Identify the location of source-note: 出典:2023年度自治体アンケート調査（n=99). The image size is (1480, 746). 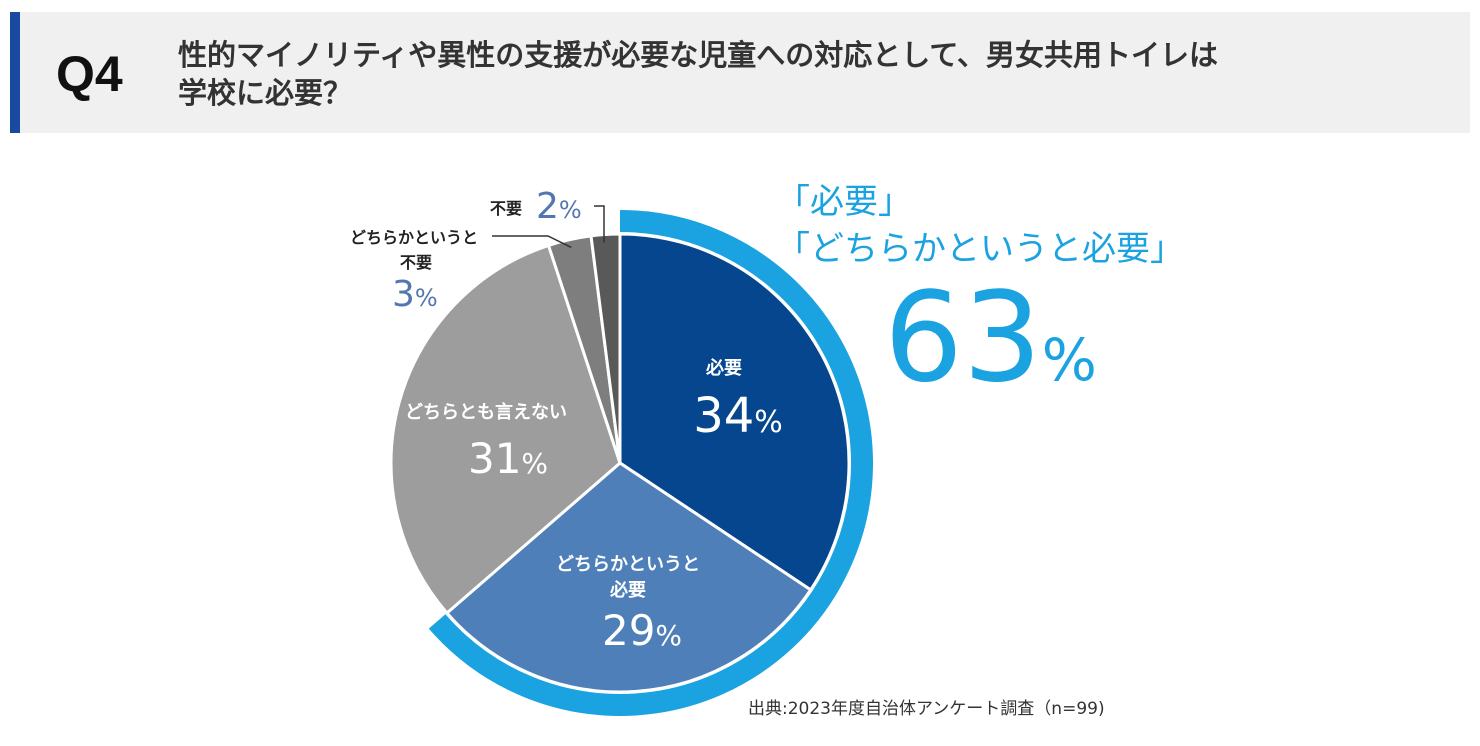
(926, 709).